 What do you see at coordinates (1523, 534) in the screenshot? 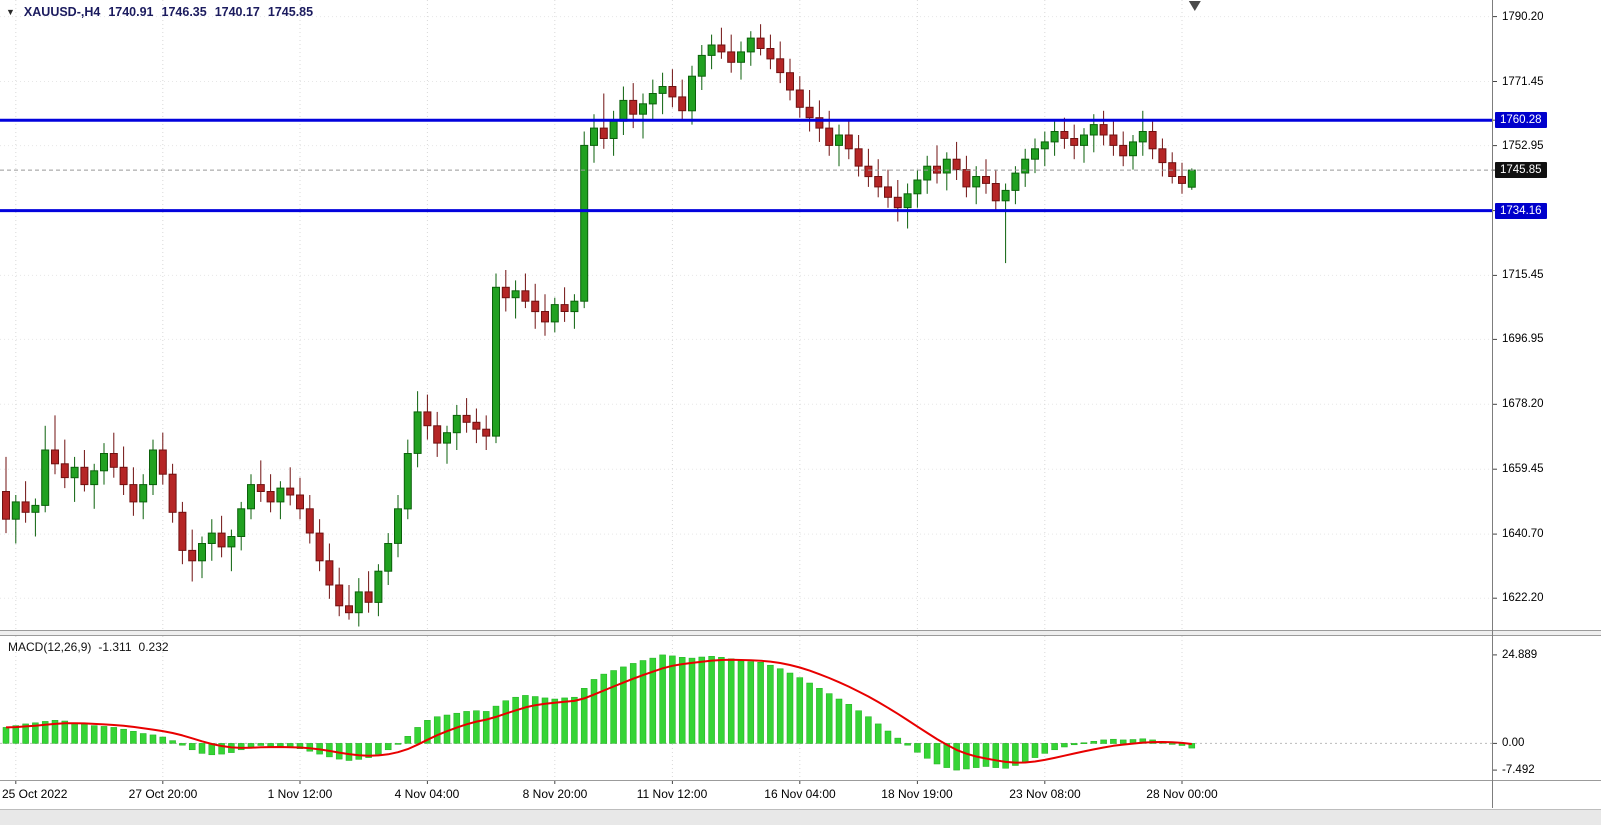
I see `price-axis-label: 1640.70` at bounding box center [1523, 534].